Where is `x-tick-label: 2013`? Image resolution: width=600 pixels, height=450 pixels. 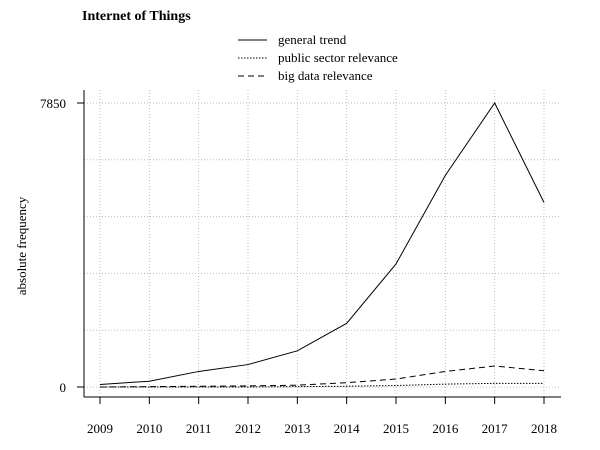 x-tick-label: 2013 is located at coordinates (297, 428).